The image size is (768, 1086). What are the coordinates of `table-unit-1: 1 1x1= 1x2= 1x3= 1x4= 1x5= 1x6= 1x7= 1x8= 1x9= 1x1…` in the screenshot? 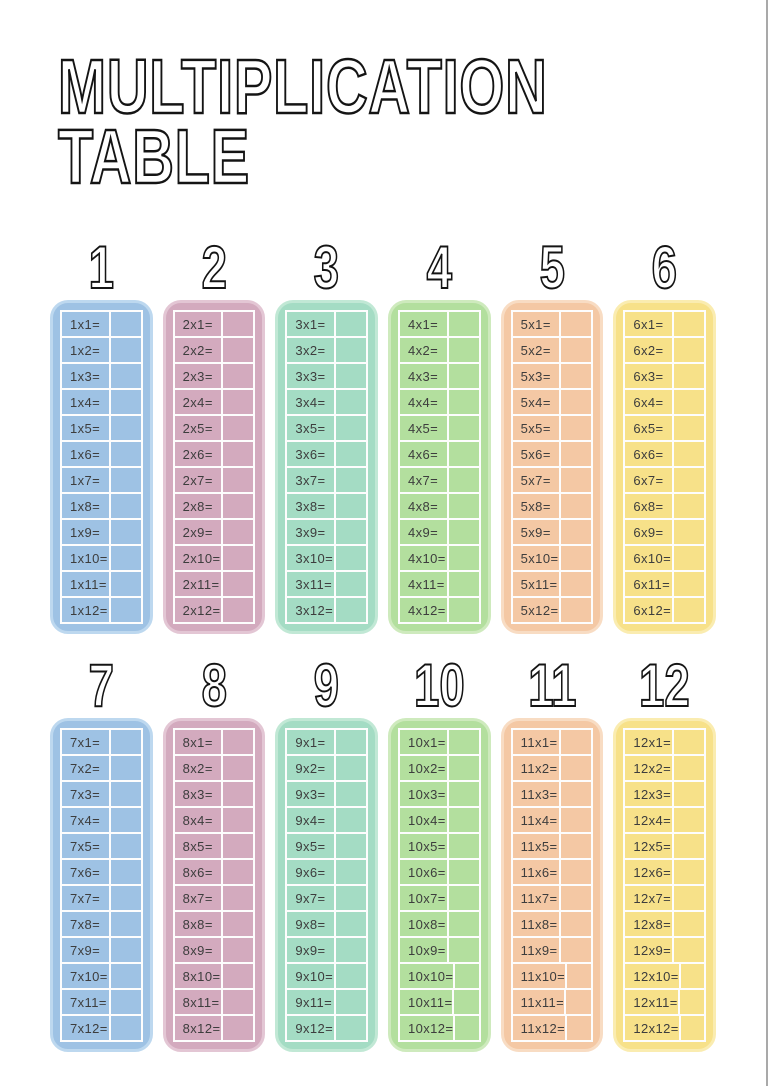 It's located at (101, 435).